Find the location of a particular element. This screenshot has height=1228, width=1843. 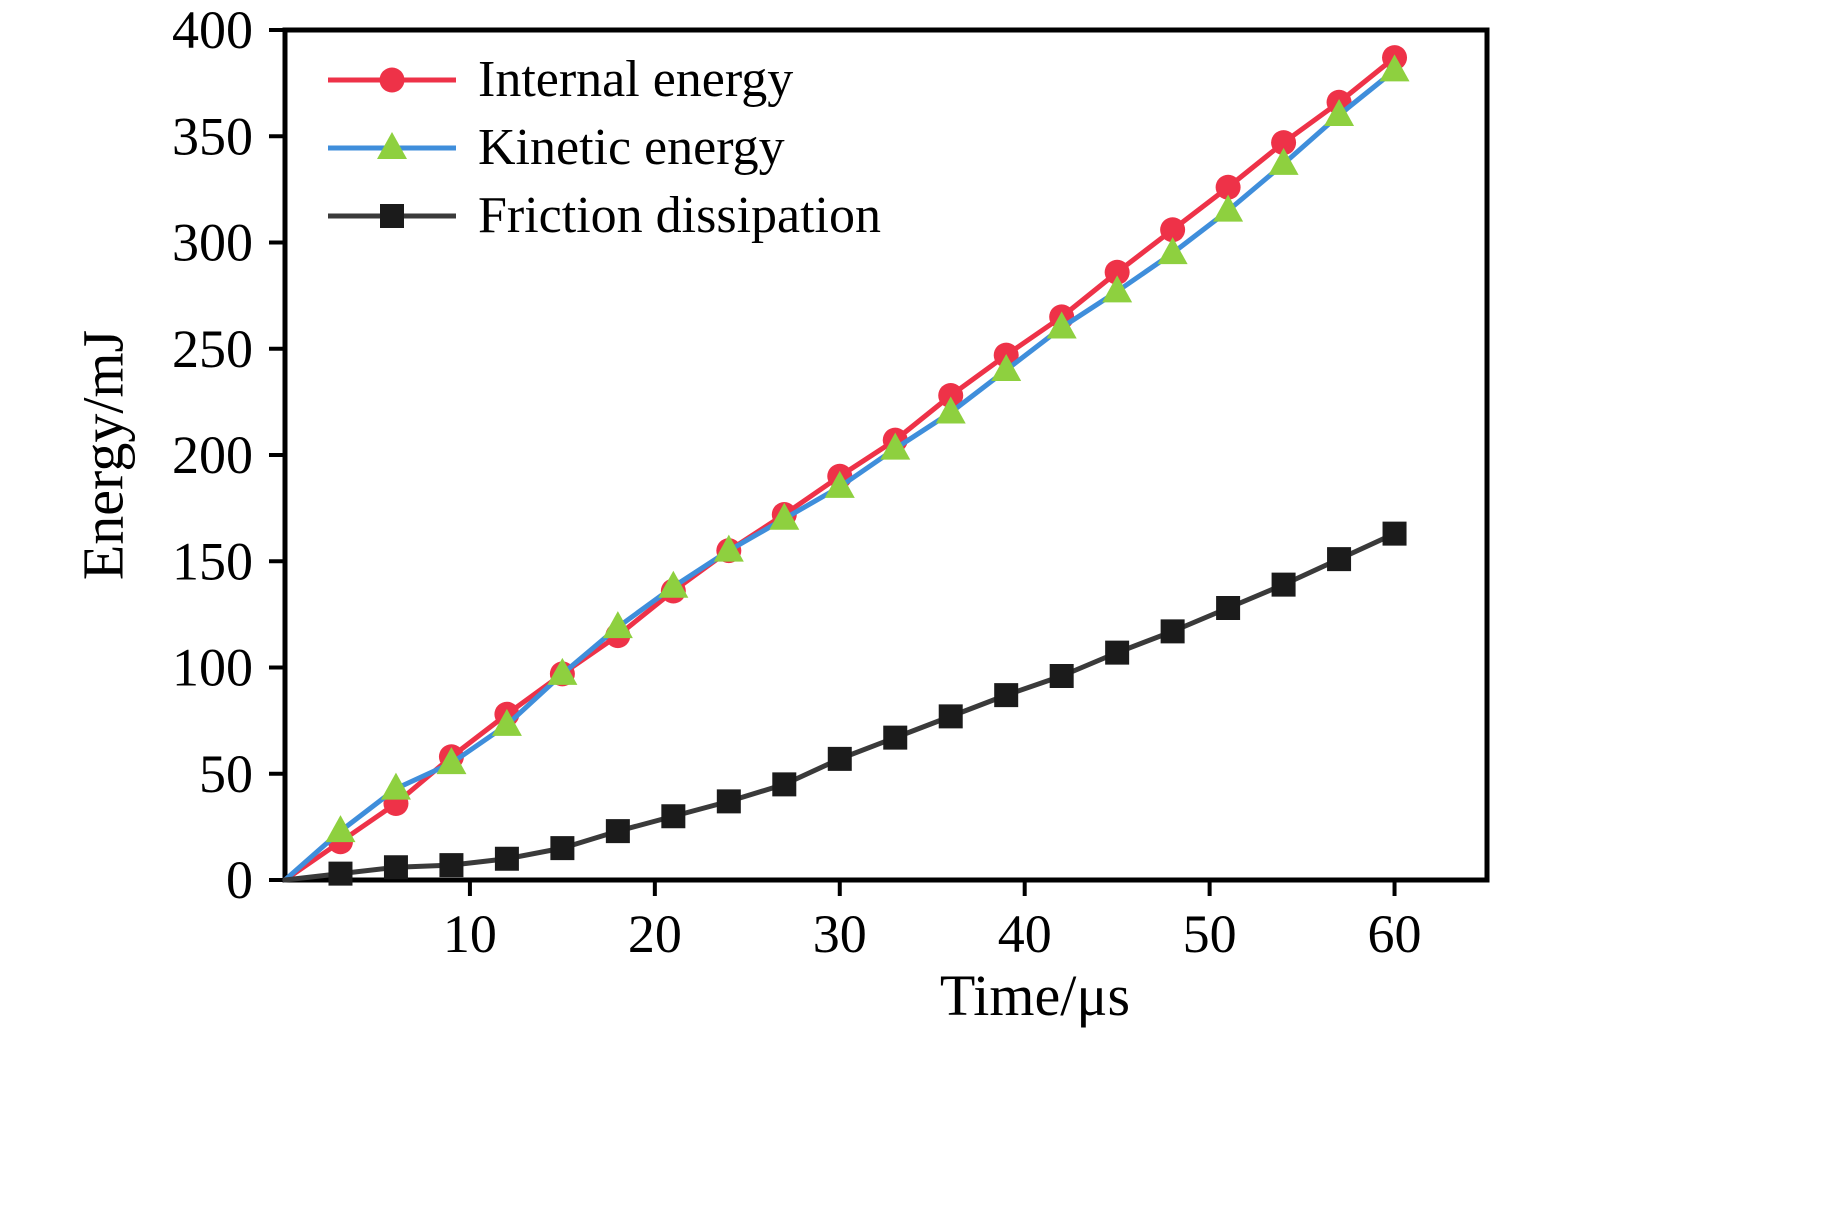

y-axis-tick-label: 150 is located at coordinates (212, 561).